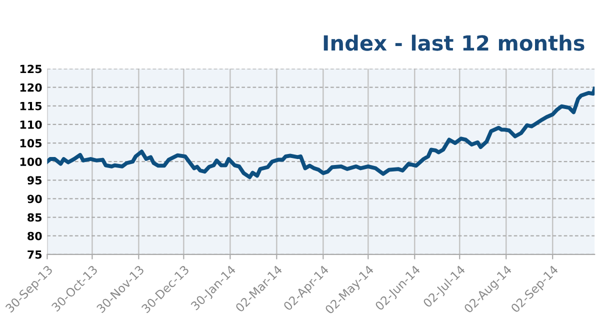  I want to click on y-tick-label: 90, so click(34, 199).